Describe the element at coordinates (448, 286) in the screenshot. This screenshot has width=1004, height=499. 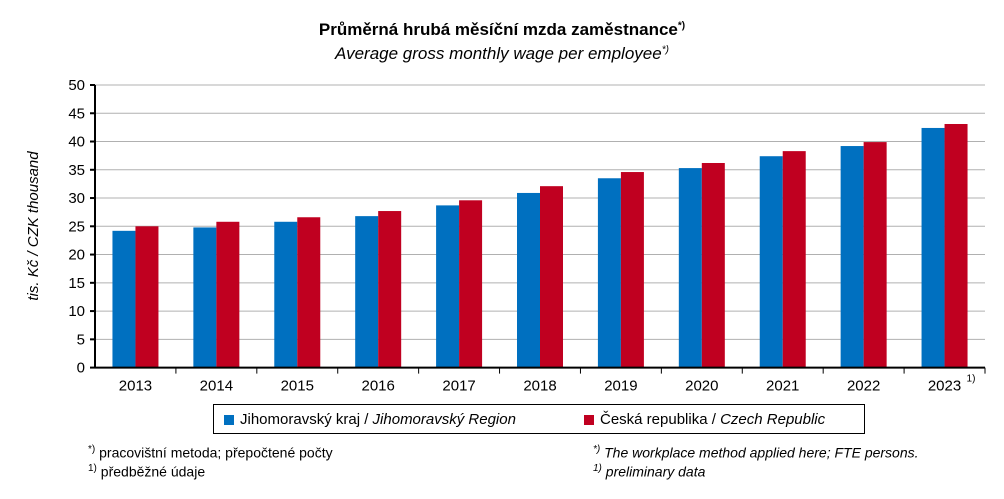
I see `bar-jmk-2017` at that location.